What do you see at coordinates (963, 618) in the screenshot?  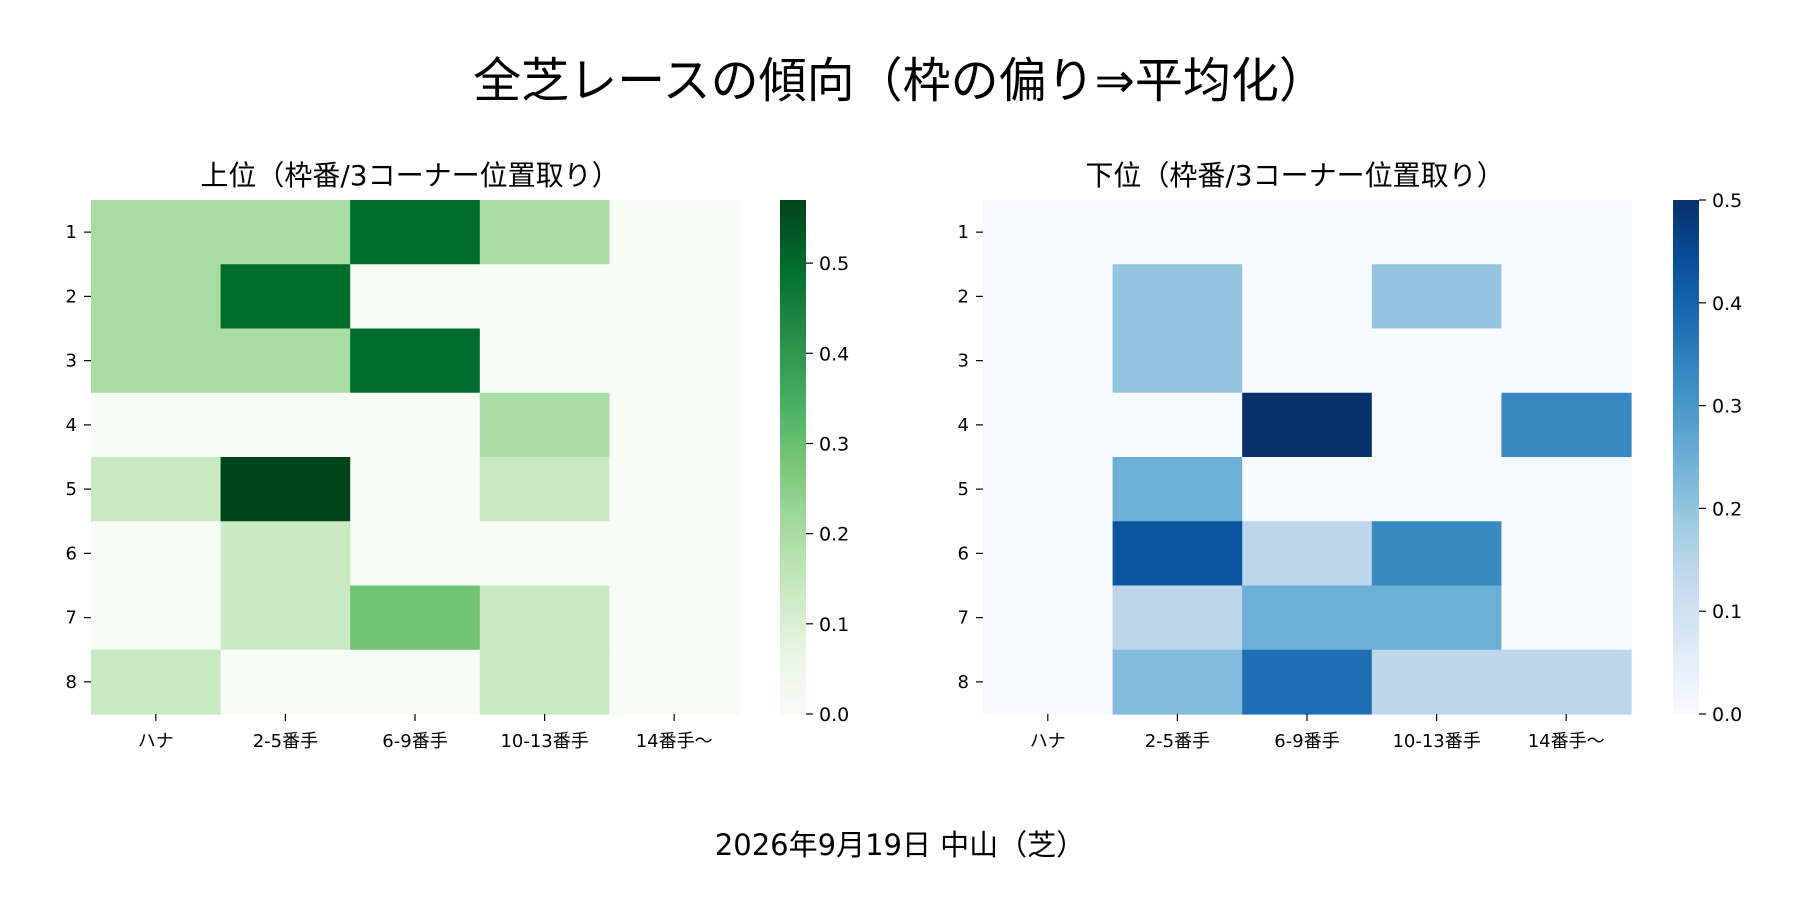 I see `y-tick-label: 7` at bounding box center [963, 618].